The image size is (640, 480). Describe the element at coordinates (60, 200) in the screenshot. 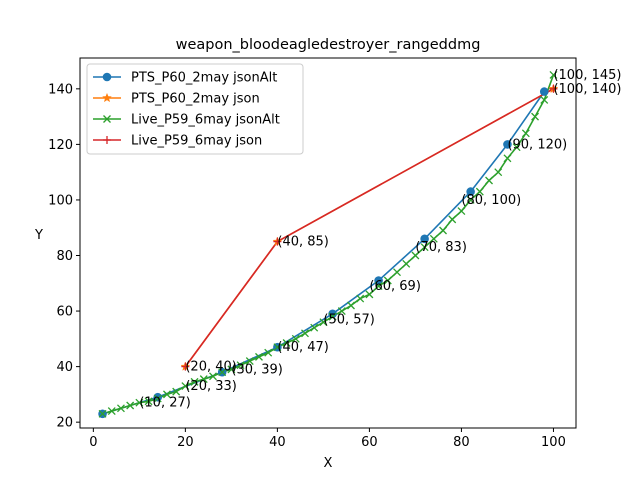

I see `y-tick-label: 100` at that location.